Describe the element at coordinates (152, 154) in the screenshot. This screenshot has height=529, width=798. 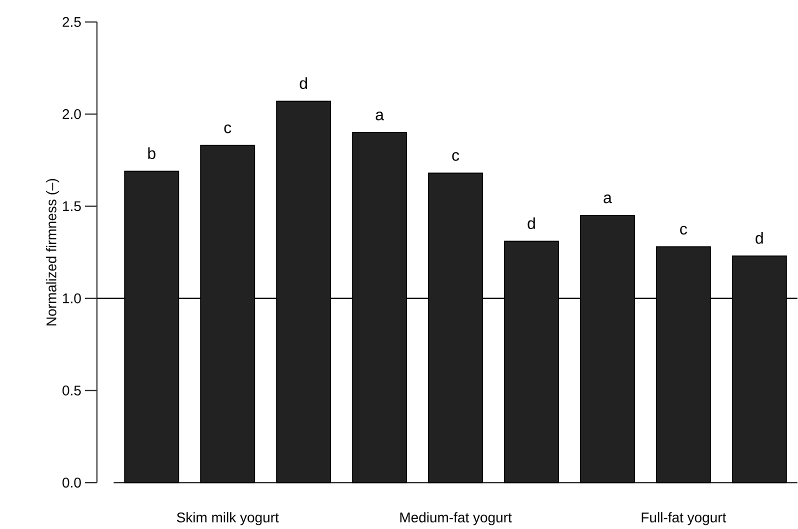
I see `data-label: b` at that location.